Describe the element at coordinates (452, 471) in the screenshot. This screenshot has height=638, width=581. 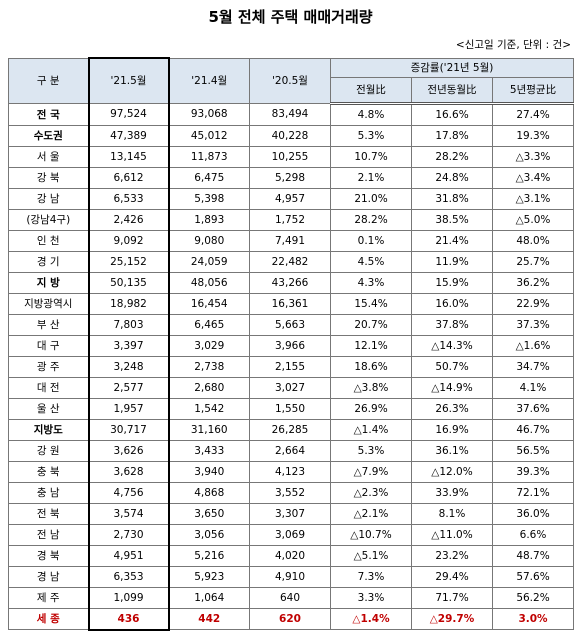
I see `cell: △12.0%` at that location.